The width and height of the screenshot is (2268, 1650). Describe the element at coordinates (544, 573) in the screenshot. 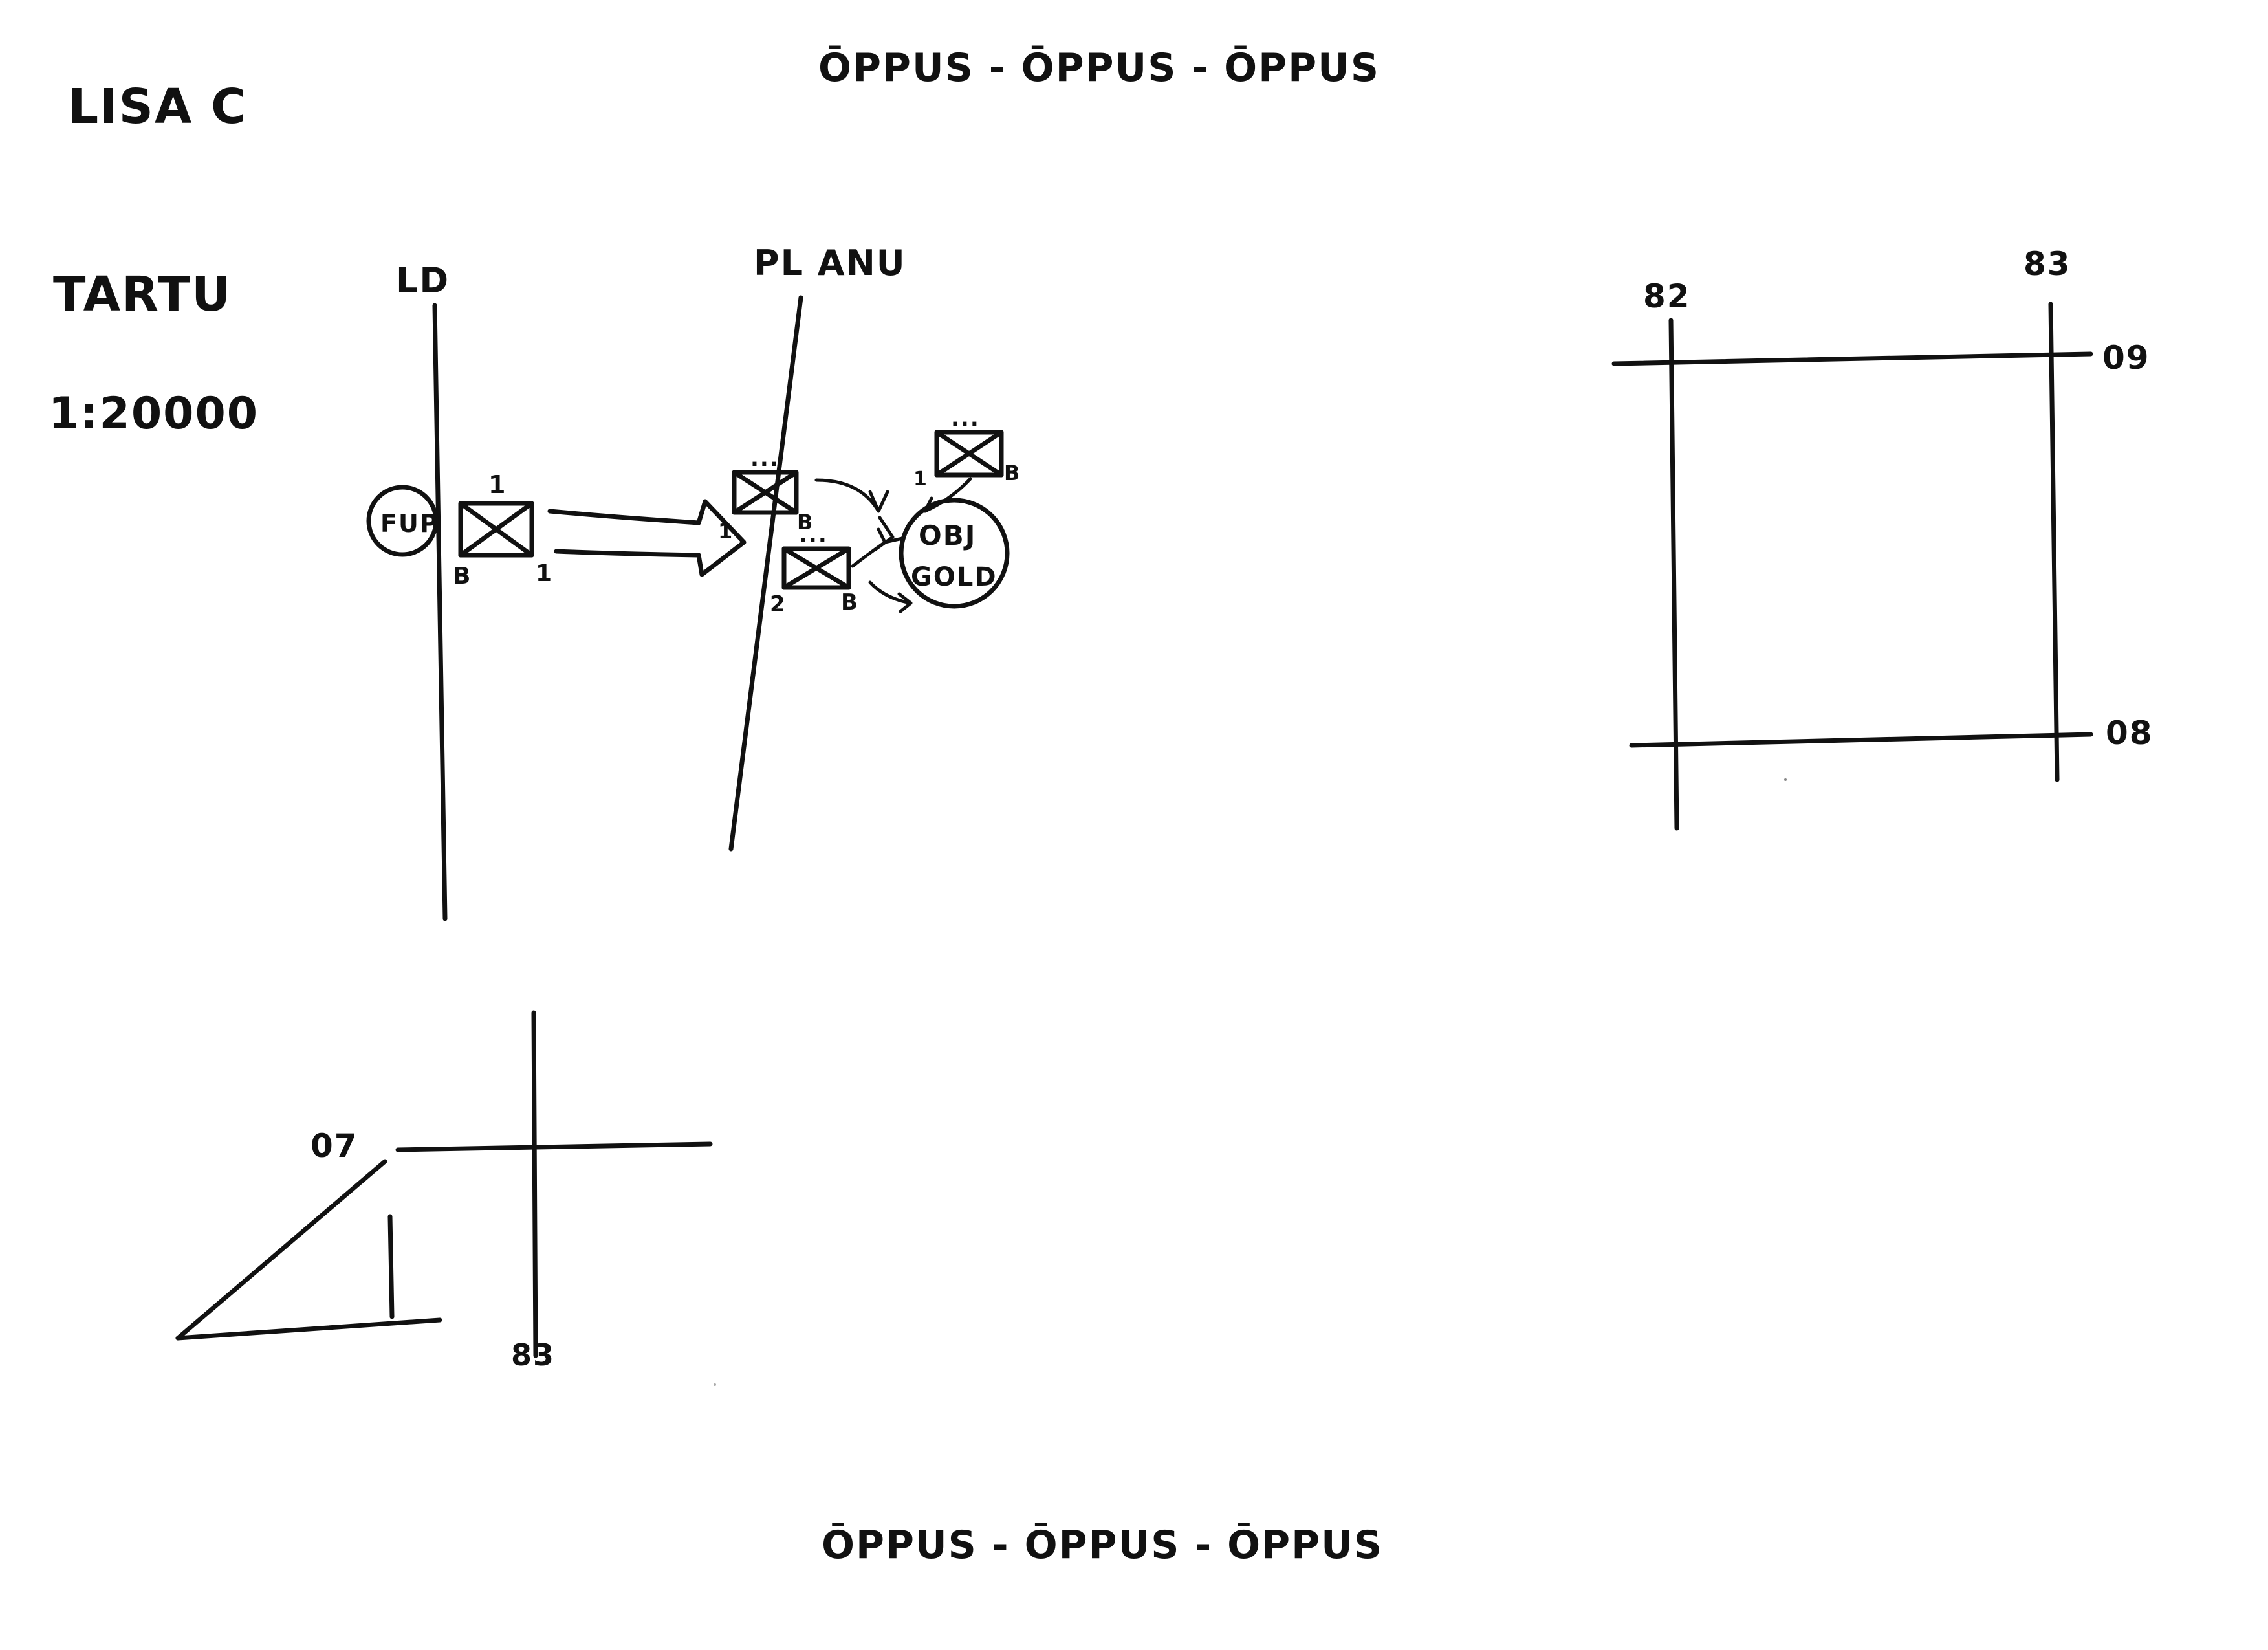

I see `unit-left-bottom-right-label: 1` at that location.